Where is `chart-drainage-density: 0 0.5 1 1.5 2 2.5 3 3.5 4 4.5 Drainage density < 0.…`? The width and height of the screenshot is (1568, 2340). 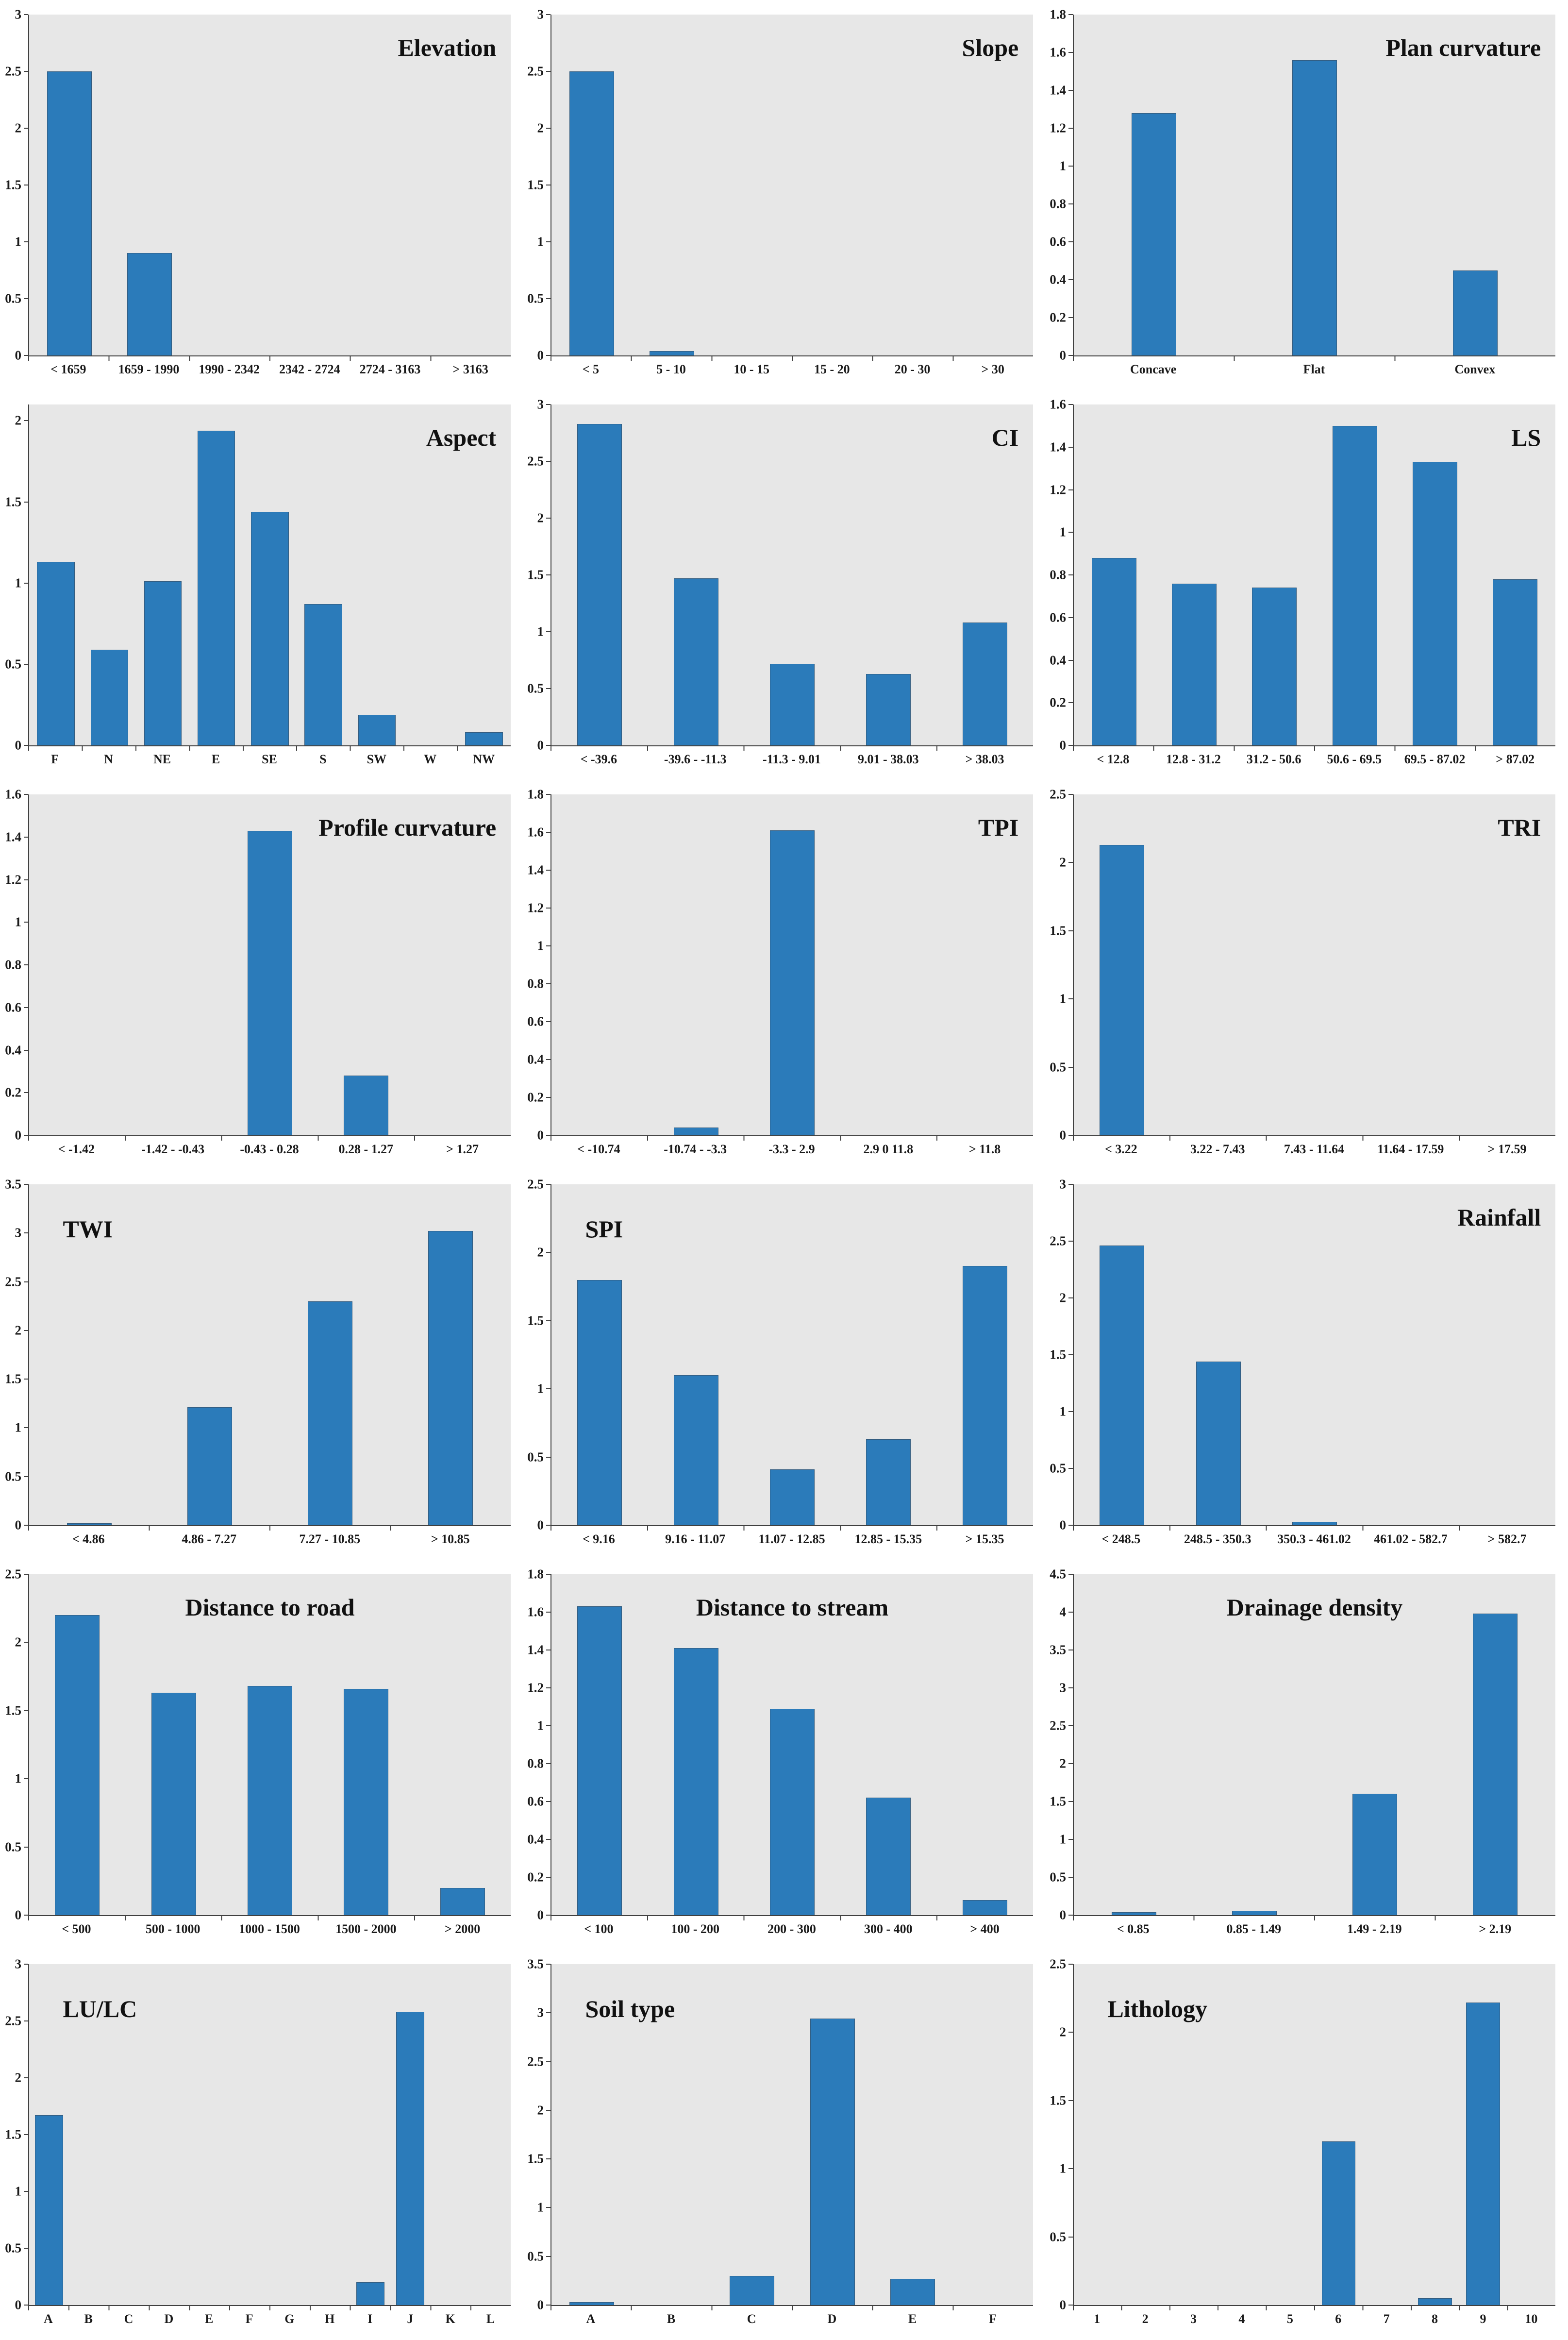
chart-drainage-density: 0 0.5 1 1.5 2 2.5 3 3.5 4 4.5 Drainage density < 0.… is located at coordinates (1306, 1755).